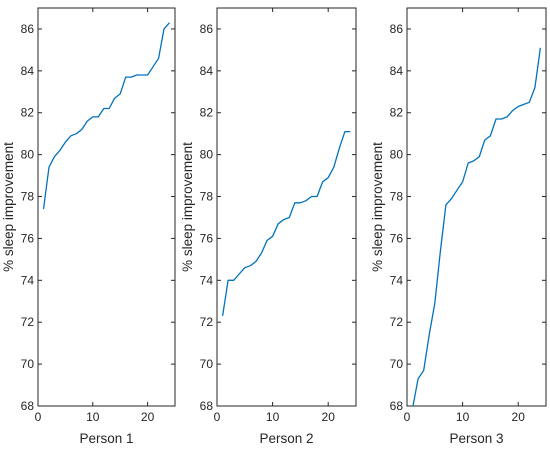  Describe the element at coordinates (106, 438) in the screenshot. I see `x-axis-label: Person 1` at that location.